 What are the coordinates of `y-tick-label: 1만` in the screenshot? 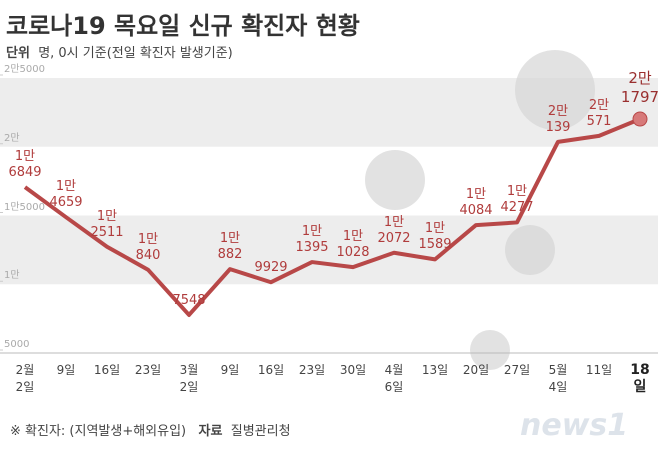 It's located at (12, 276).